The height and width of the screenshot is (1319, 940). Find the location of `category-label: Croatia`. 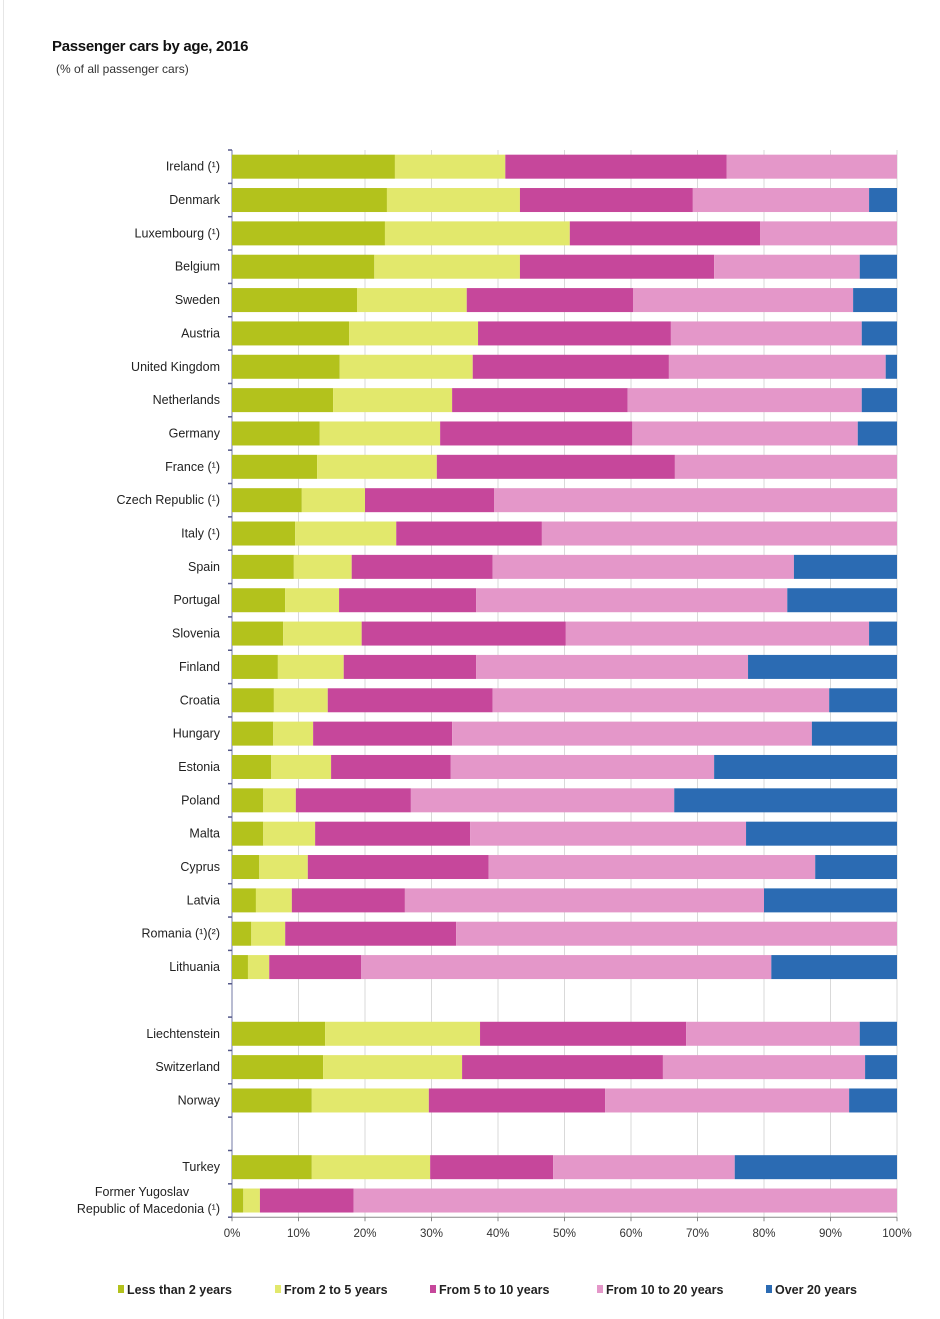

category-label: Croatia is located at coordinates (200, 700).